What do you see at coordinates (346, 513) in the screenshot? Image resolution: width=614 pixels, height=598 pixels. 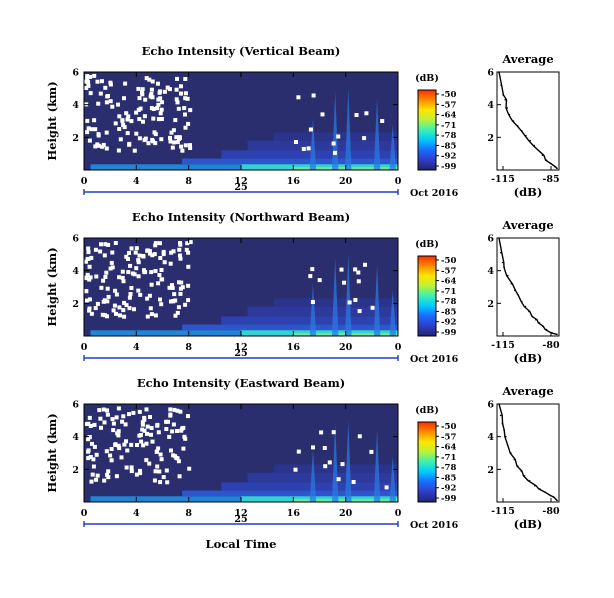 I see `x-tick-label: 20` at bounding box center [346, 513].